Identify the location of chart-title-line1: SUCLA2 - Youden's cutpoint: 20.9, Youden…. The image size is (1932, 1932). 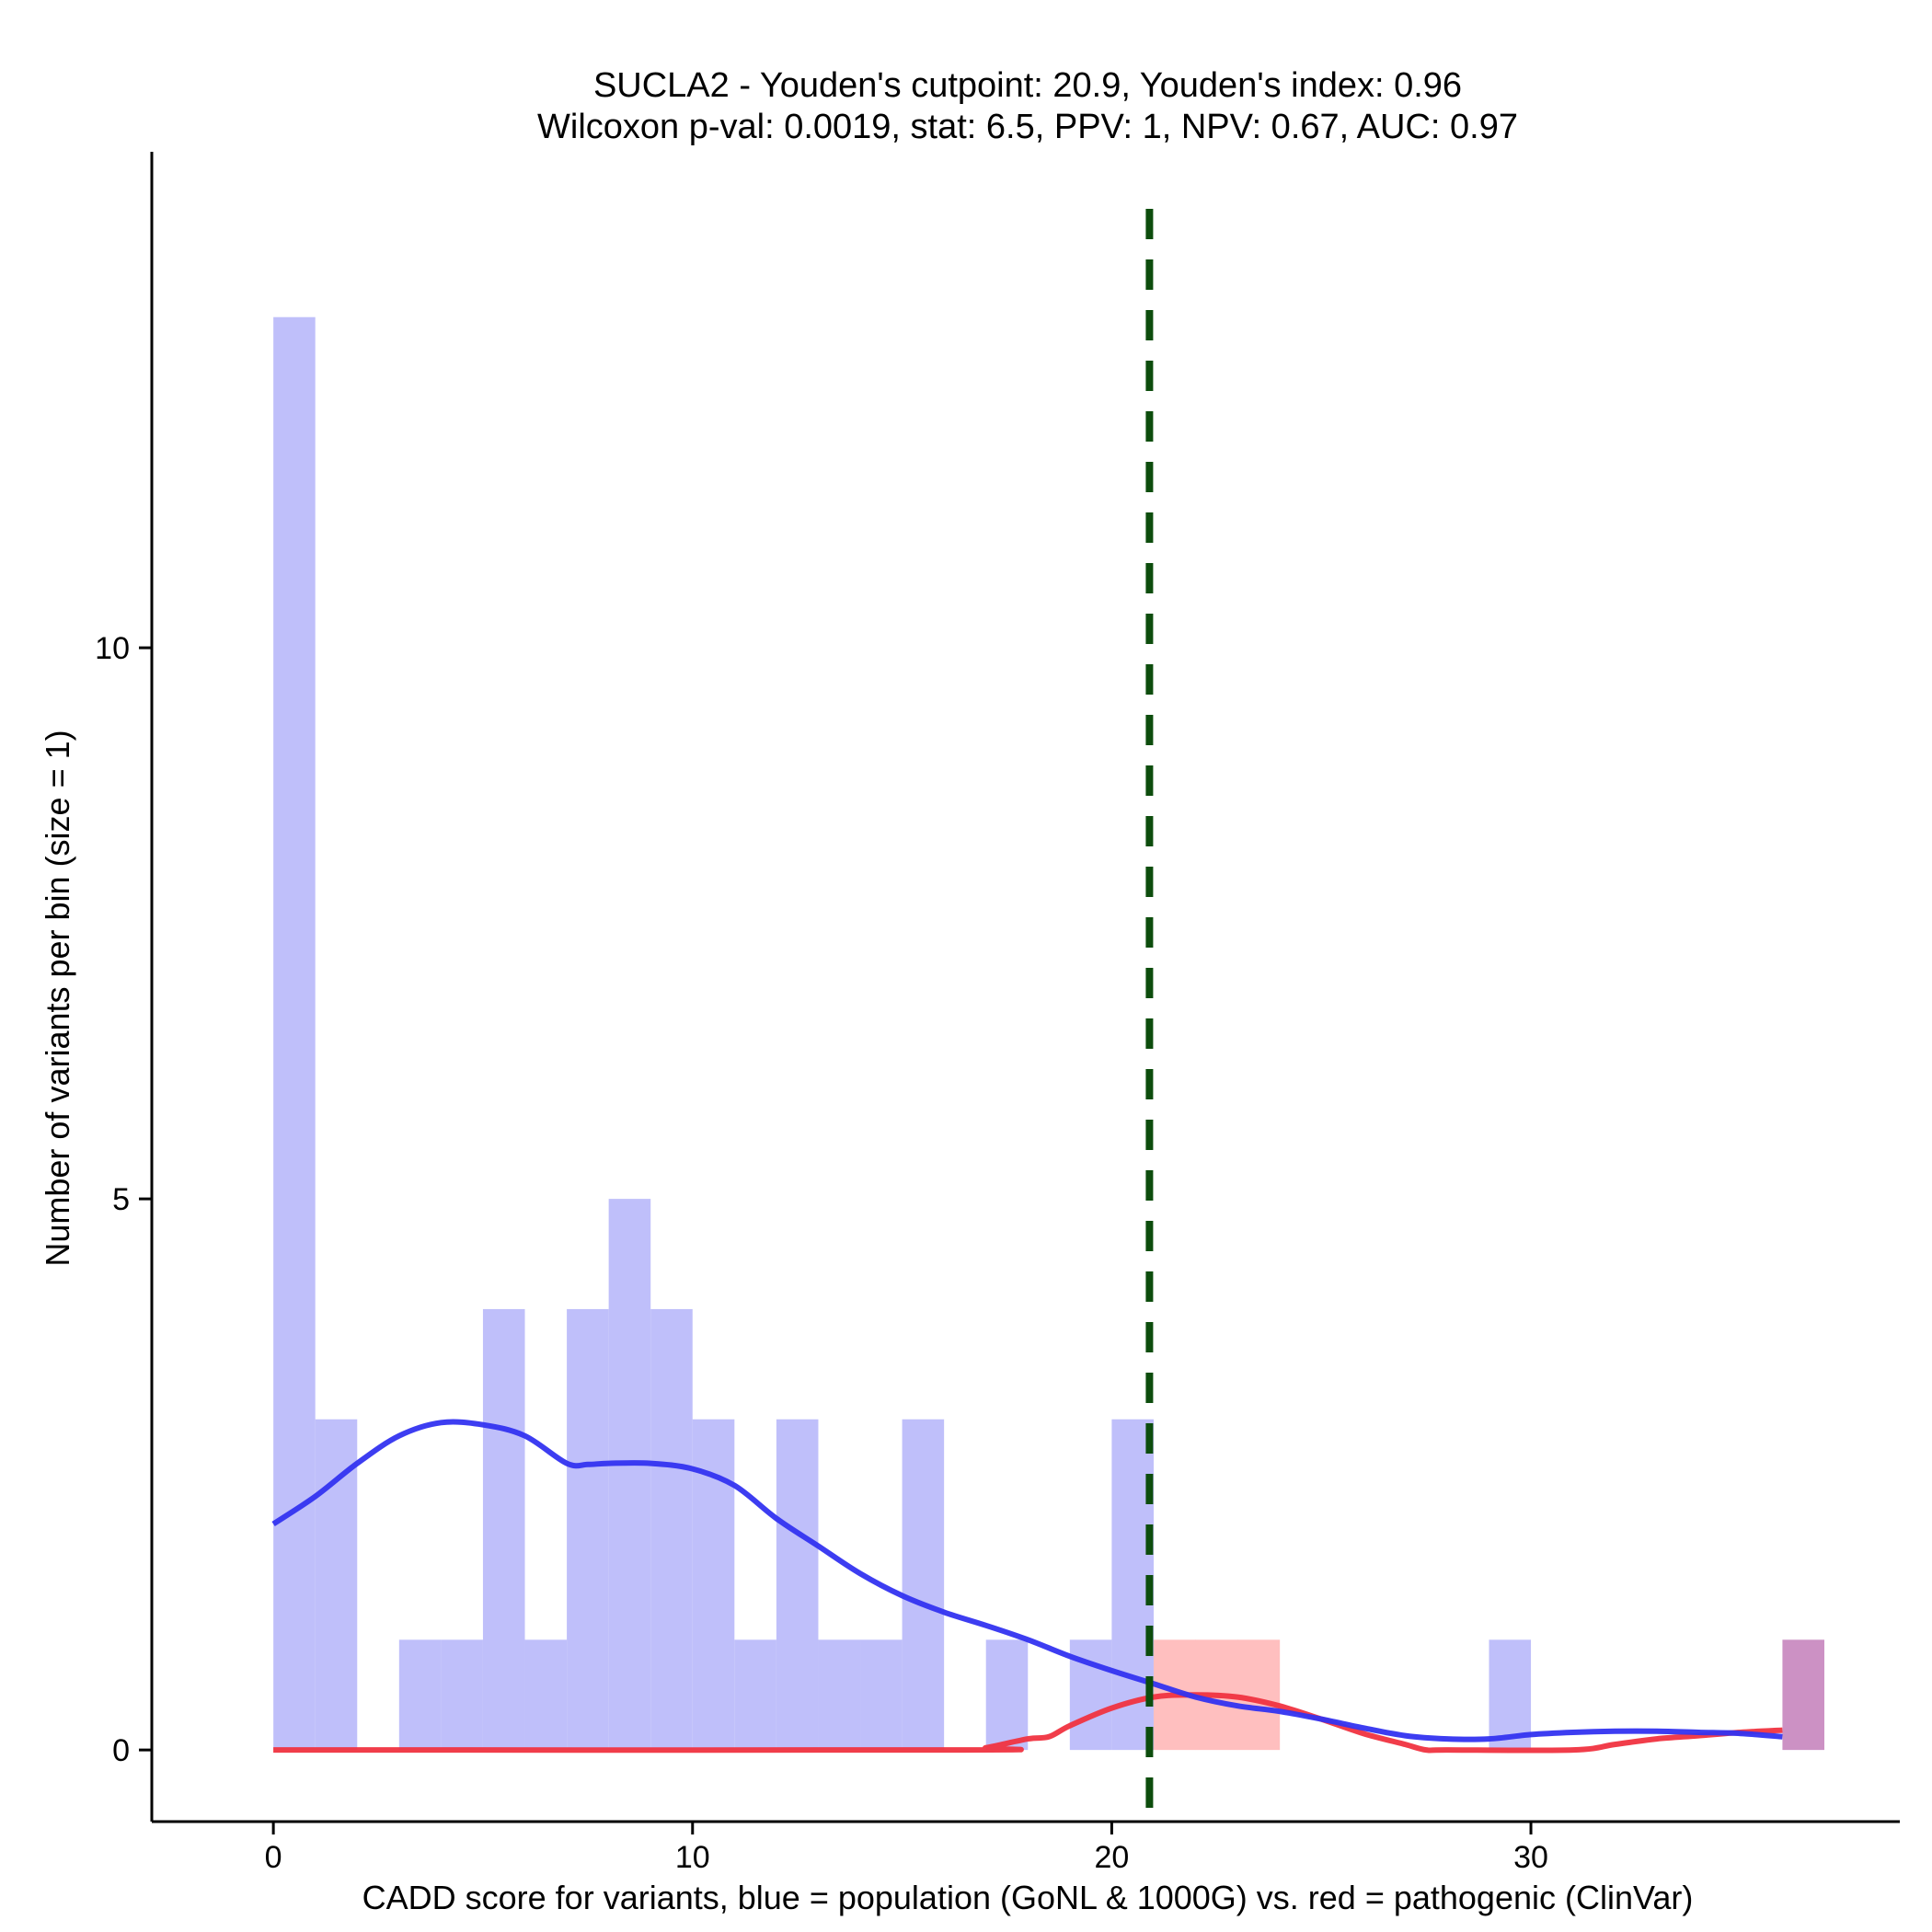
(1027, 85).